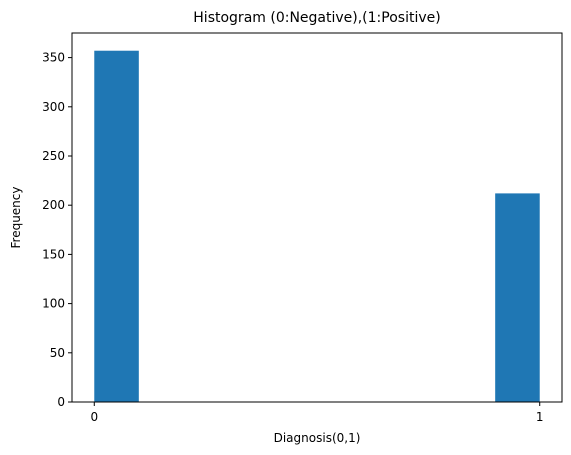  What do you see at coordinates (94, 417) in the screenshot?
I see `x-tick-label: 0` at bounding box center [94, 417].